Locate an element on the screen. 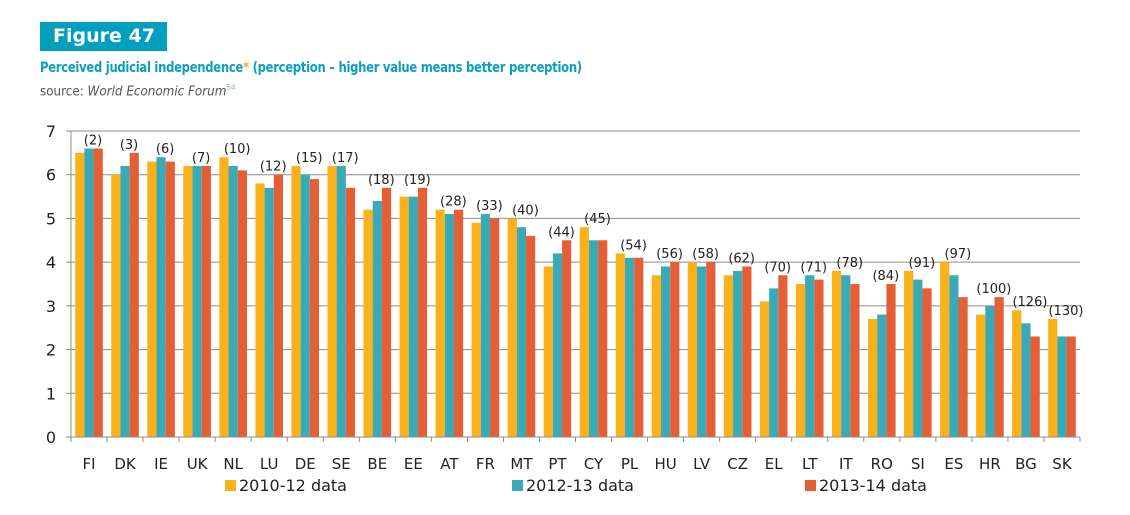 The image size is (1130, 515). rank-label: (33) is located at coordinates (489, 206).